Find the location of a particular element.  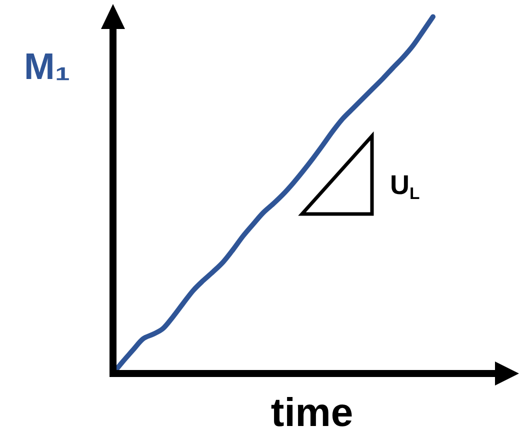

x-axis-title: time is located at coordinates (312, 413).